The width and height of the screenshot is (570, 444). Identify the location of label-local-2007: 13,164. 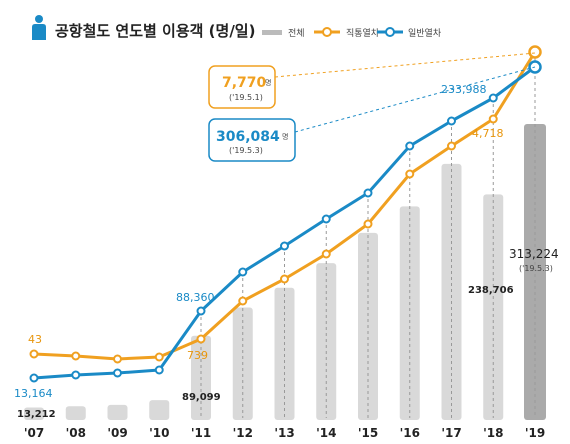
(33, 393).